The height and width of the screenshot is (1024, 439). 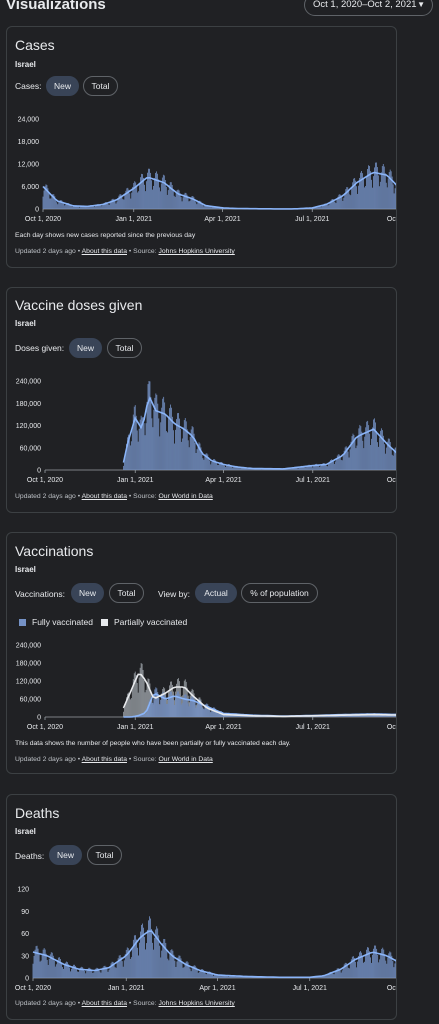 I want to click on x-tick-label: Oct 1, 202, so click(x=391, y=219).